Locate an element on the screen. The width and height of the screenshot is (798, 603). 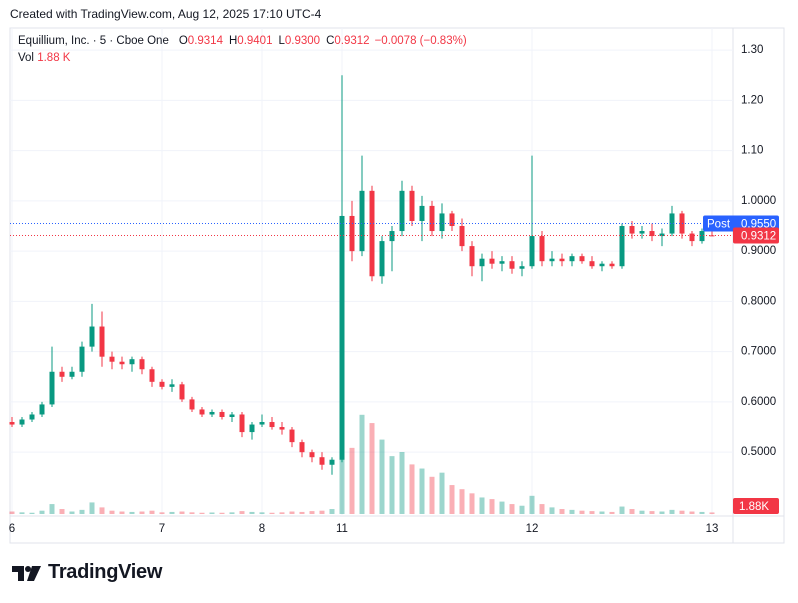
symbol-title: Equillium, Inc. · 5 · Cboe One is located at coordinates (93, 41).